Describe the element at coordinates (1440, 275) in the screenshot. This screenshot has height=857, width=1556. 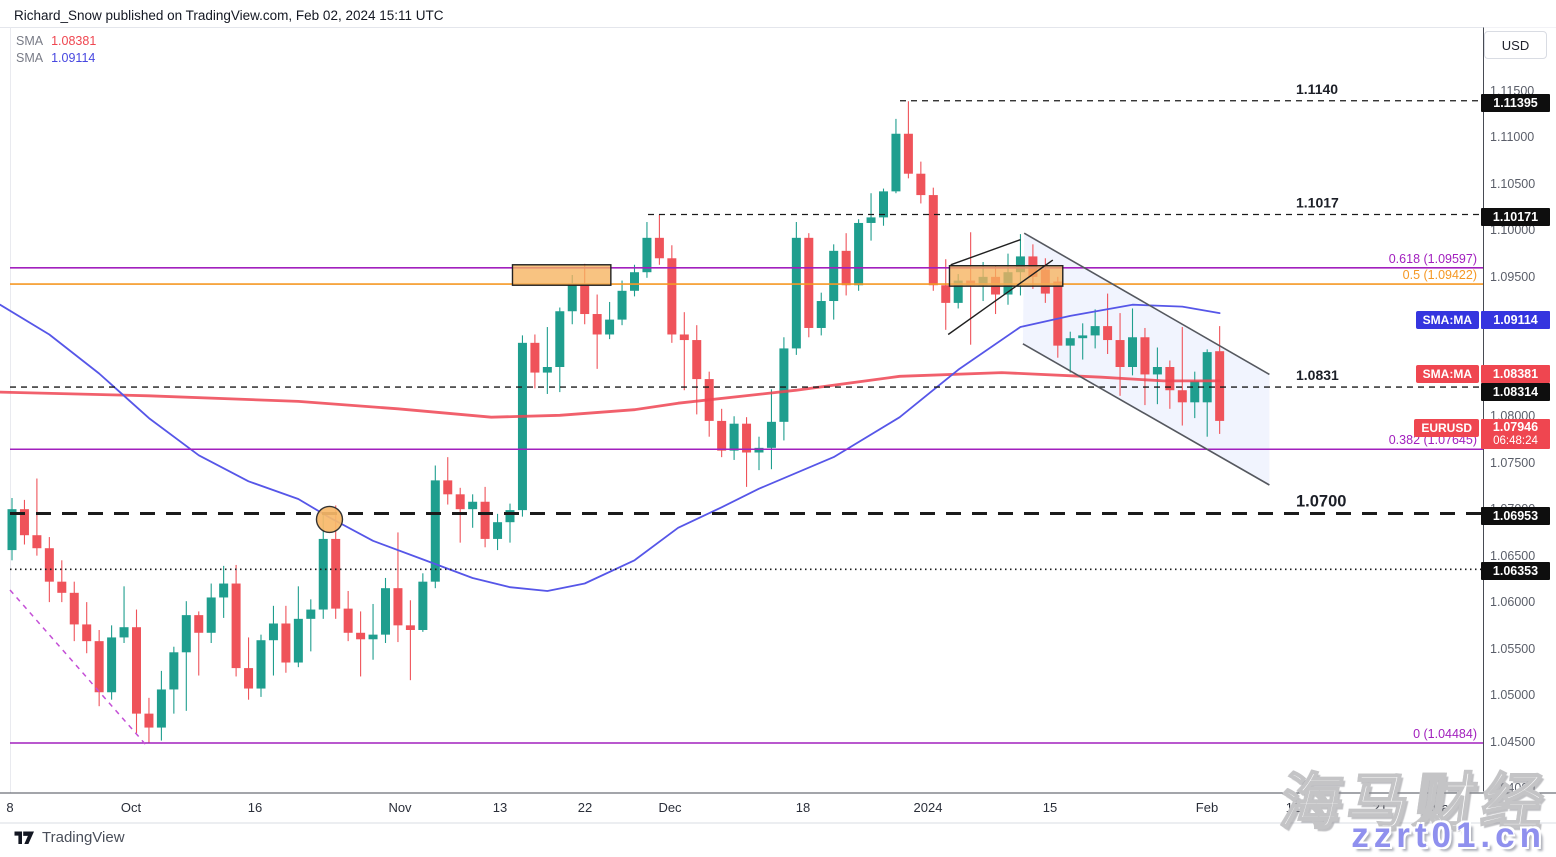
I see `fib-label: 0.5 (1.09422)` at that location.